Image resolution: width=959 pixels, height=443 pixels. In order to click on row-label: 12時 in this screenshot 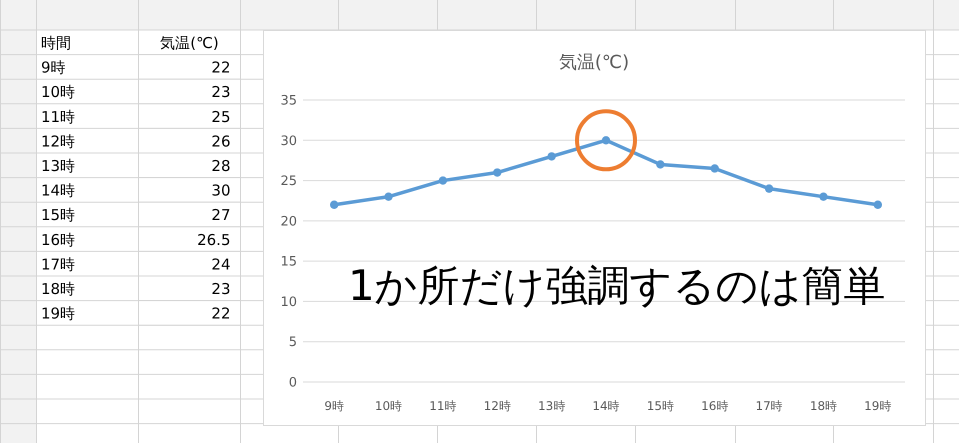, I will do `click(58, 141)`.